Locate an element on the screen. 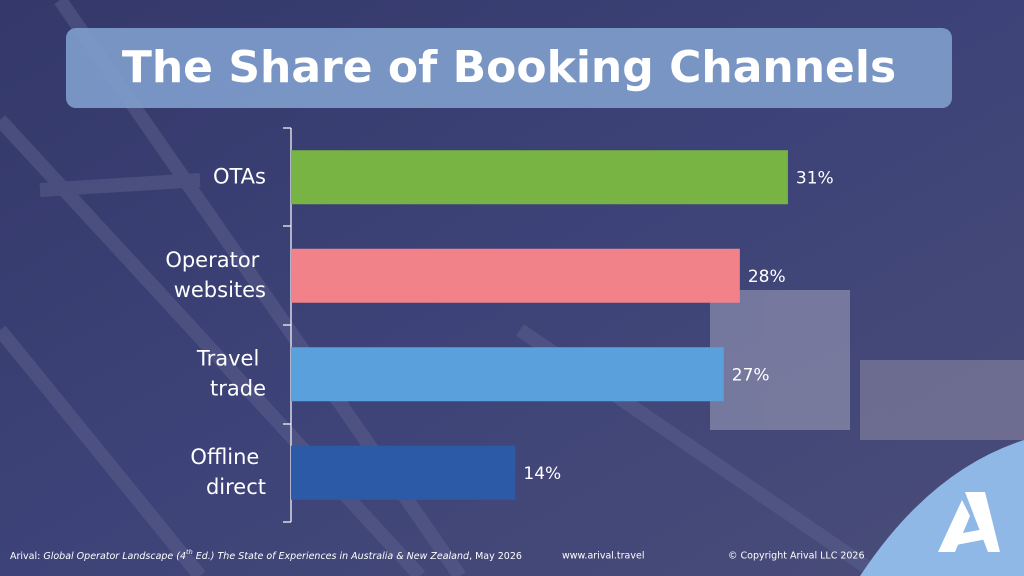 This screenshot has width=1024, height=576. value-label: 27% is located at coordinates (751, 375).